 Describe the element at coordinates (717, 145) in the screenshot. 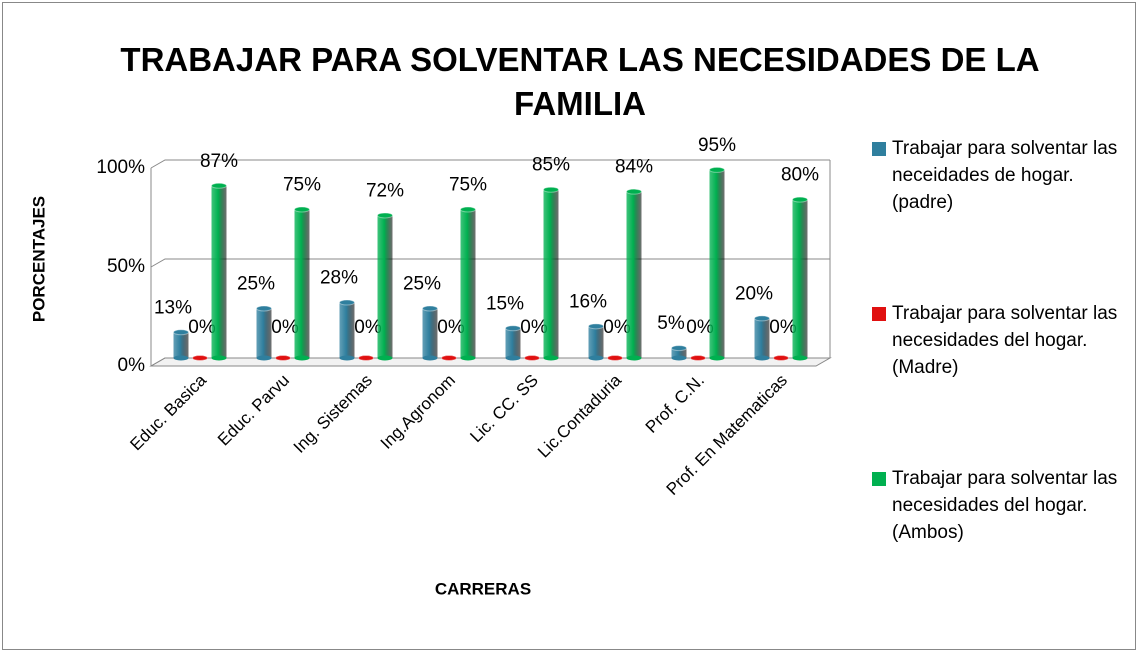

I see `data-label: 95%` at that location.